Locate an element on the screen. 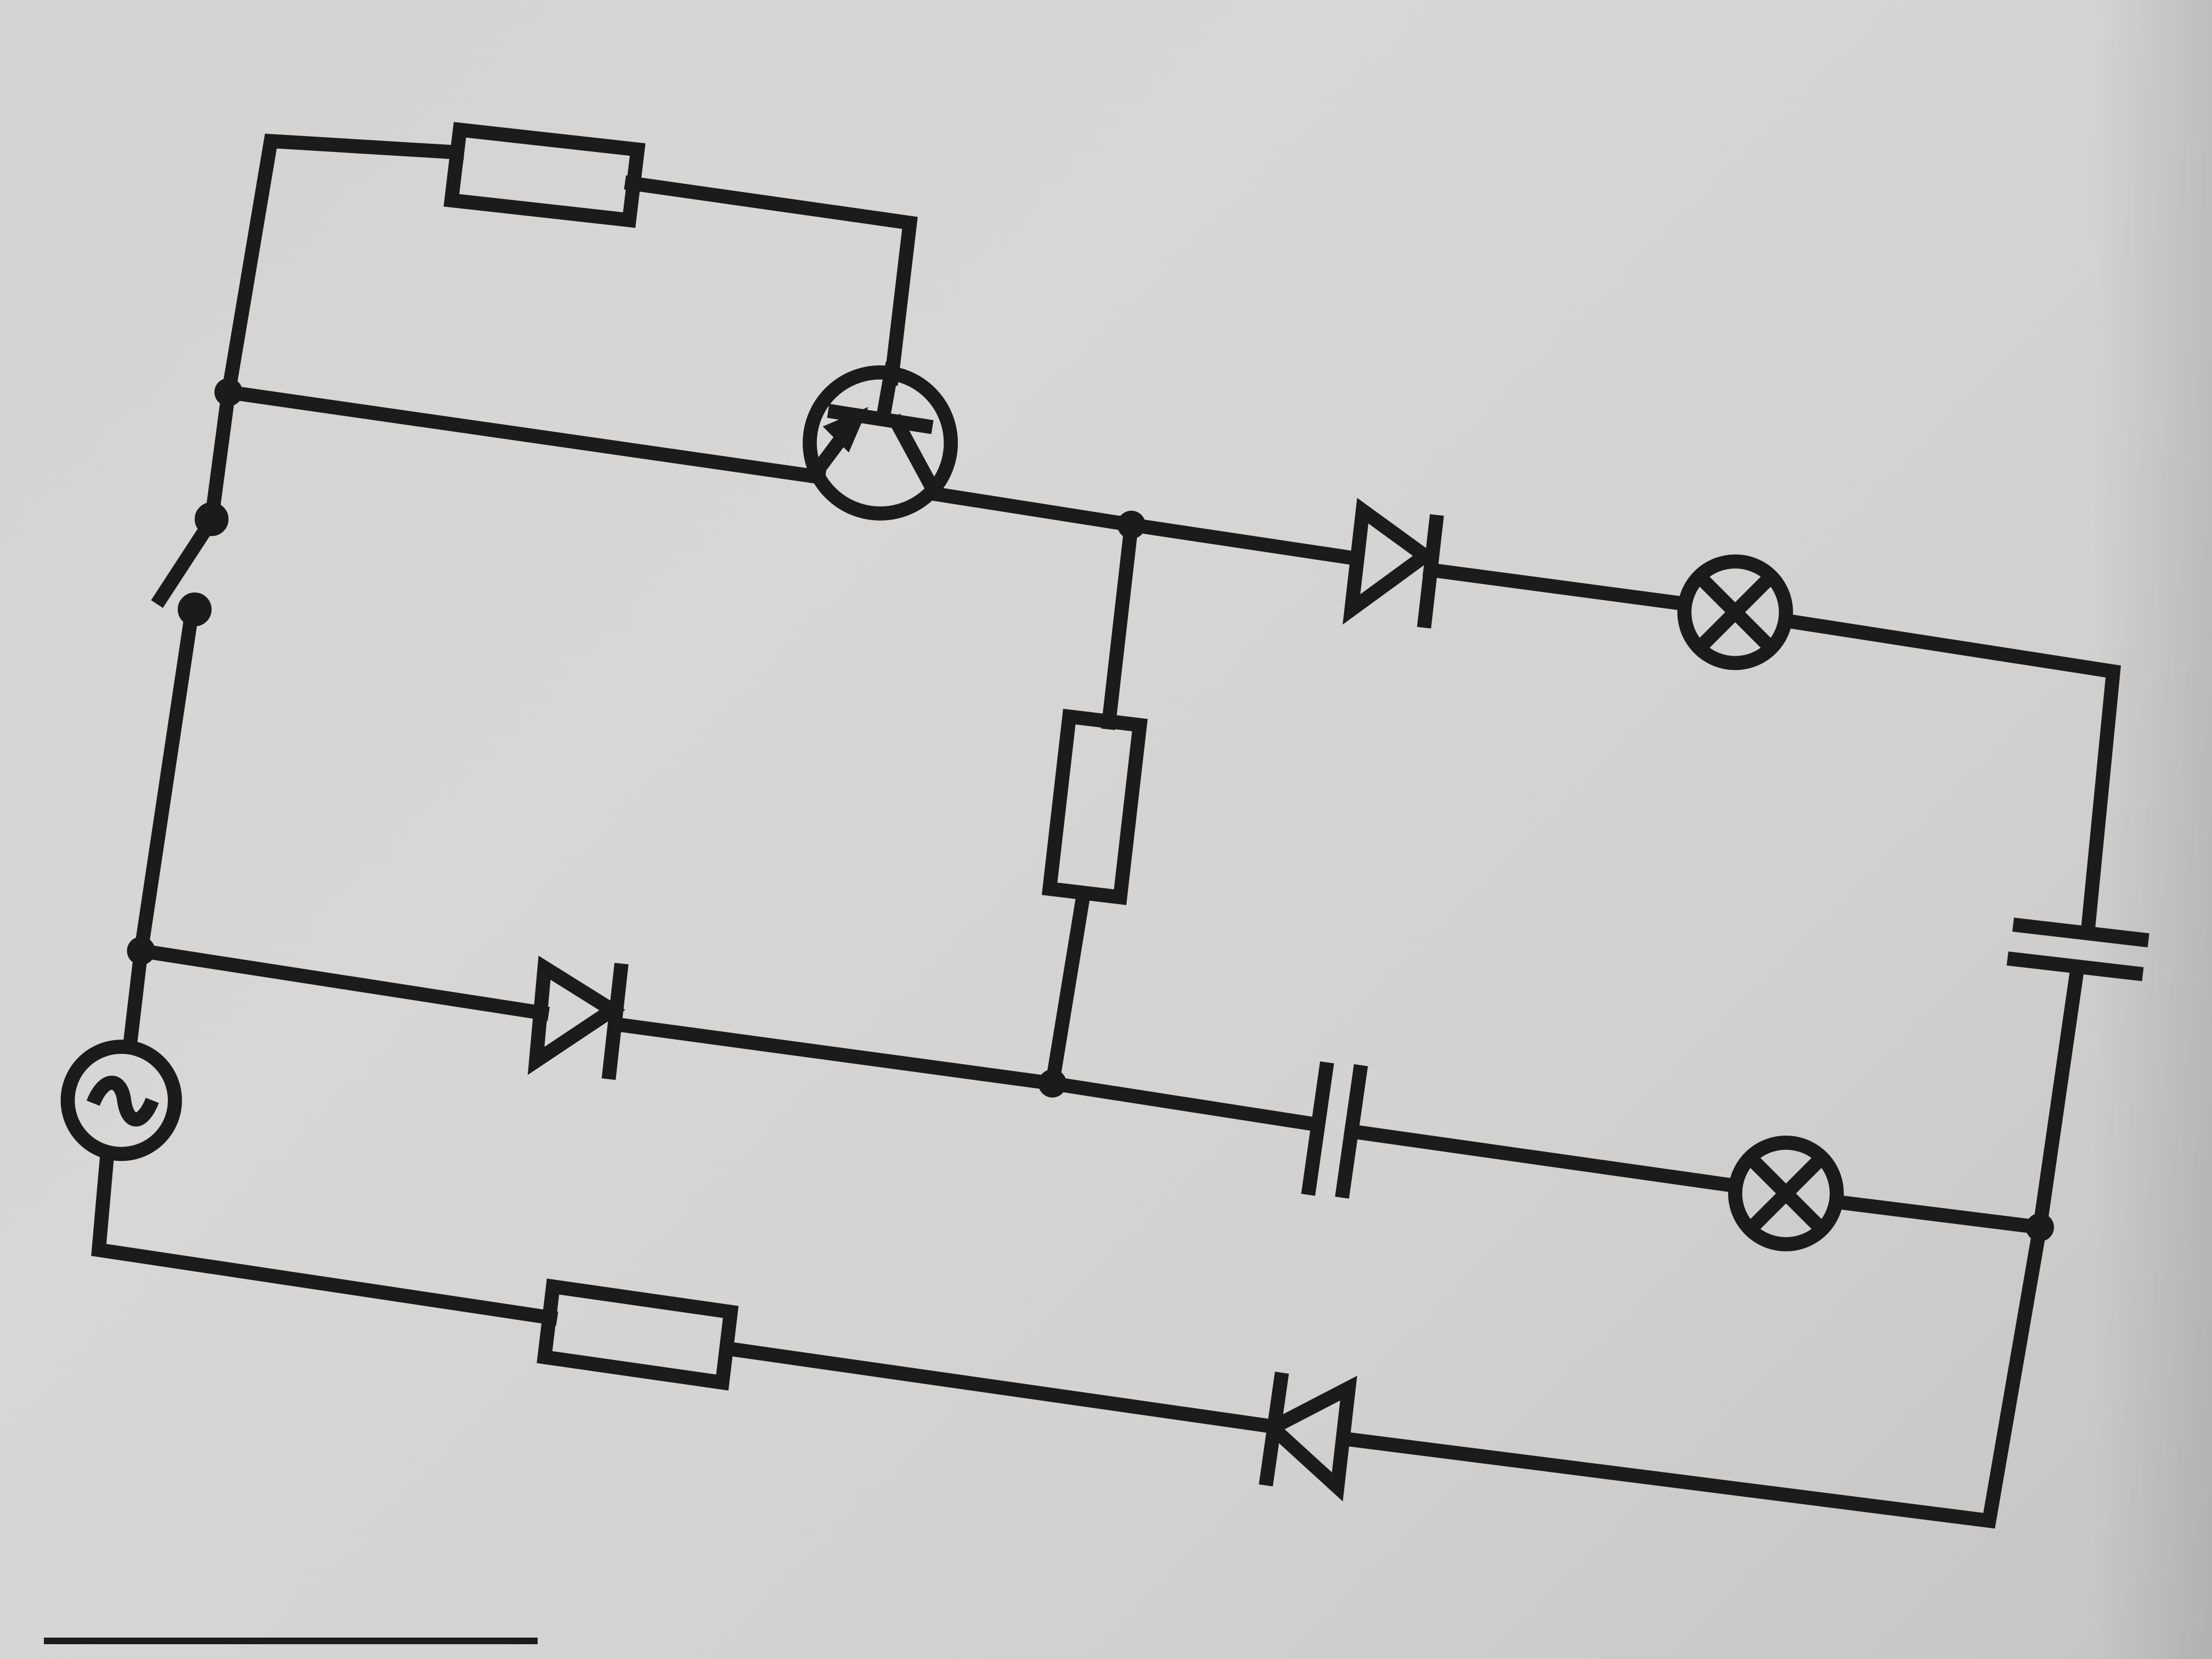  switch is located at coordinates (190, 565).